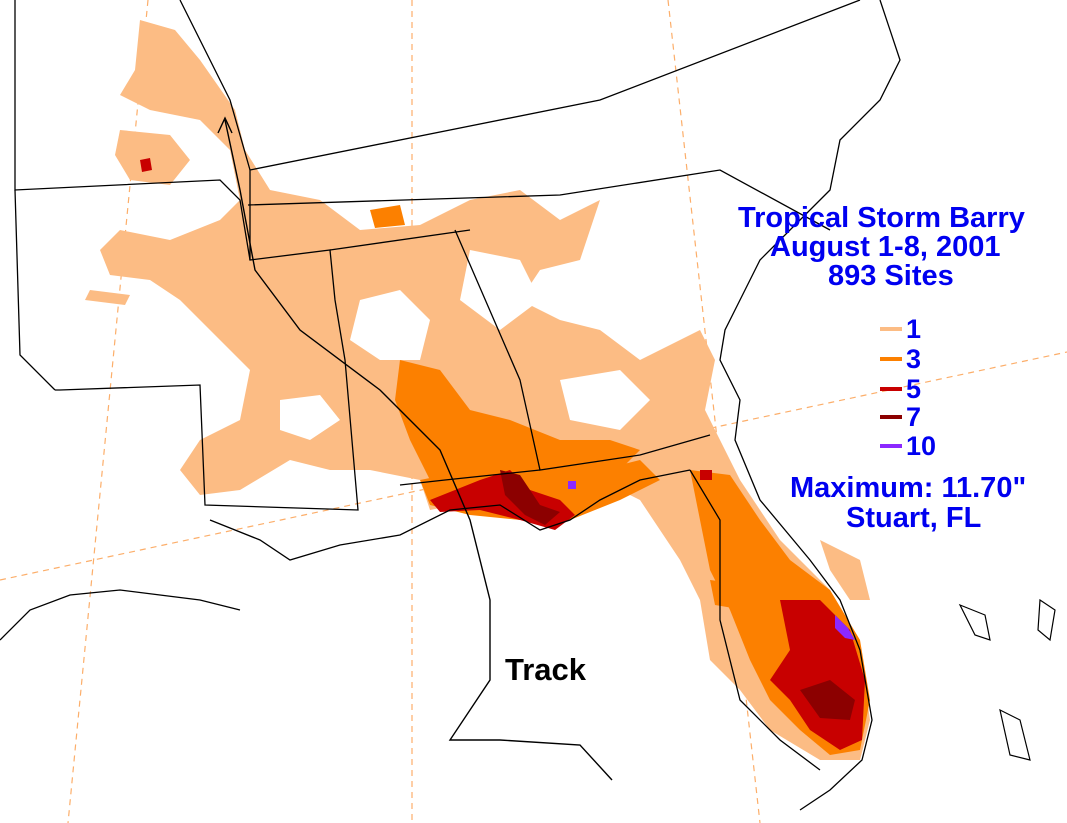 The height and width of the screenshot is (823, 1067). Describe the element at coordinates (921, 445) in the screenshot. I see `legend-label-10: 10` at that location.